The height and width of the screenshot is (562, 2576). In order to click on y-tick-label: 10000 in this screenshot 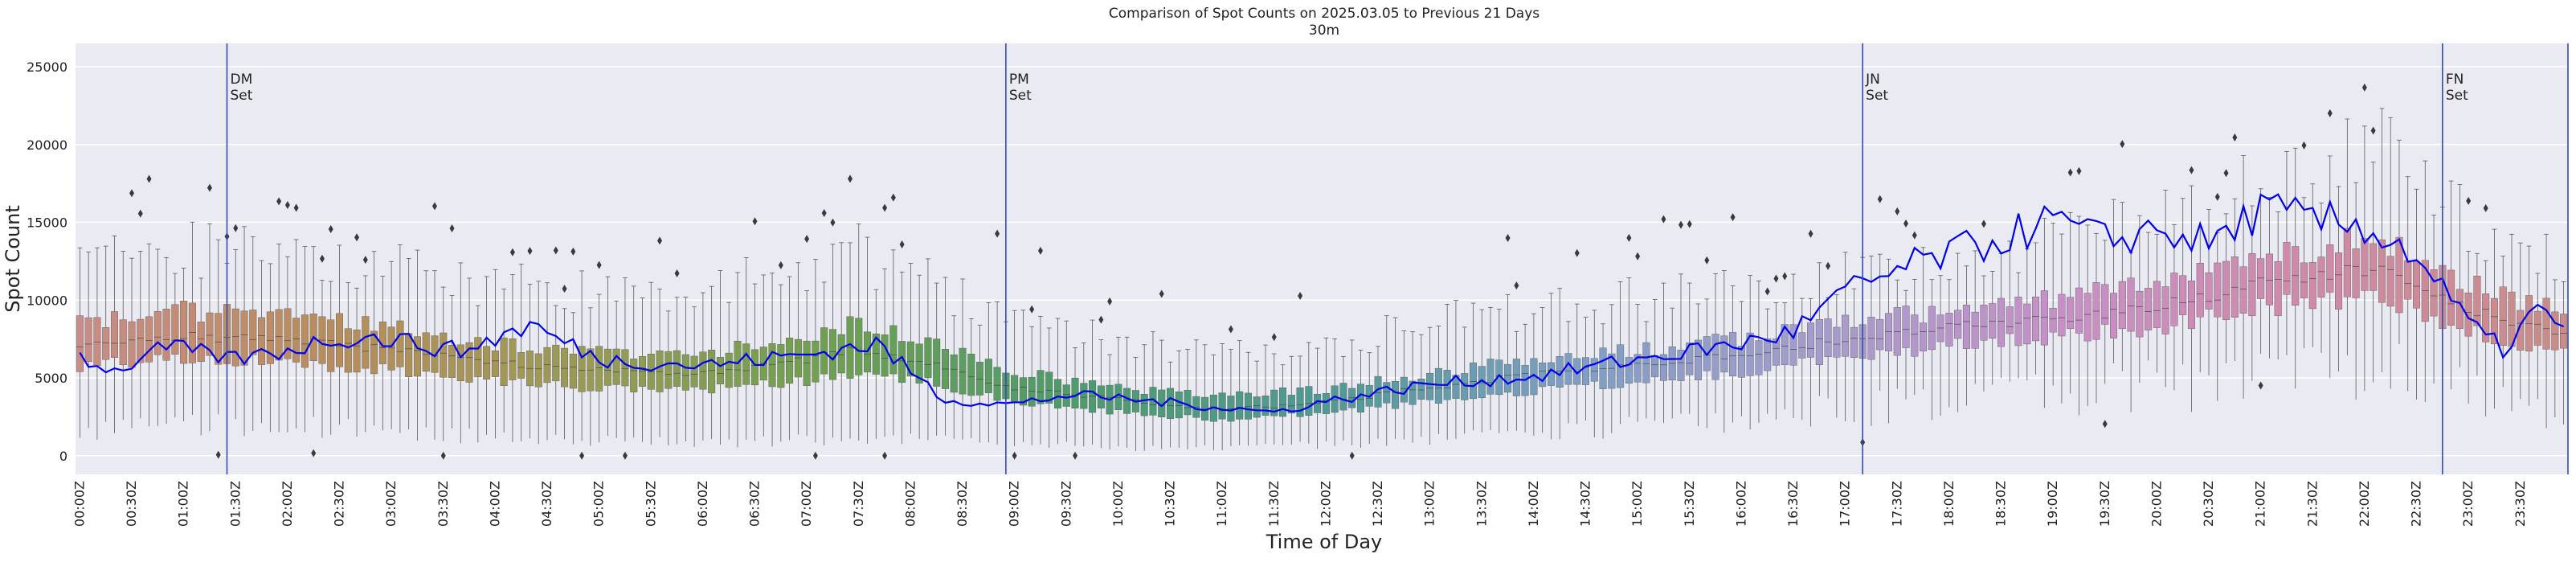, I will do `click(47, 300)`.